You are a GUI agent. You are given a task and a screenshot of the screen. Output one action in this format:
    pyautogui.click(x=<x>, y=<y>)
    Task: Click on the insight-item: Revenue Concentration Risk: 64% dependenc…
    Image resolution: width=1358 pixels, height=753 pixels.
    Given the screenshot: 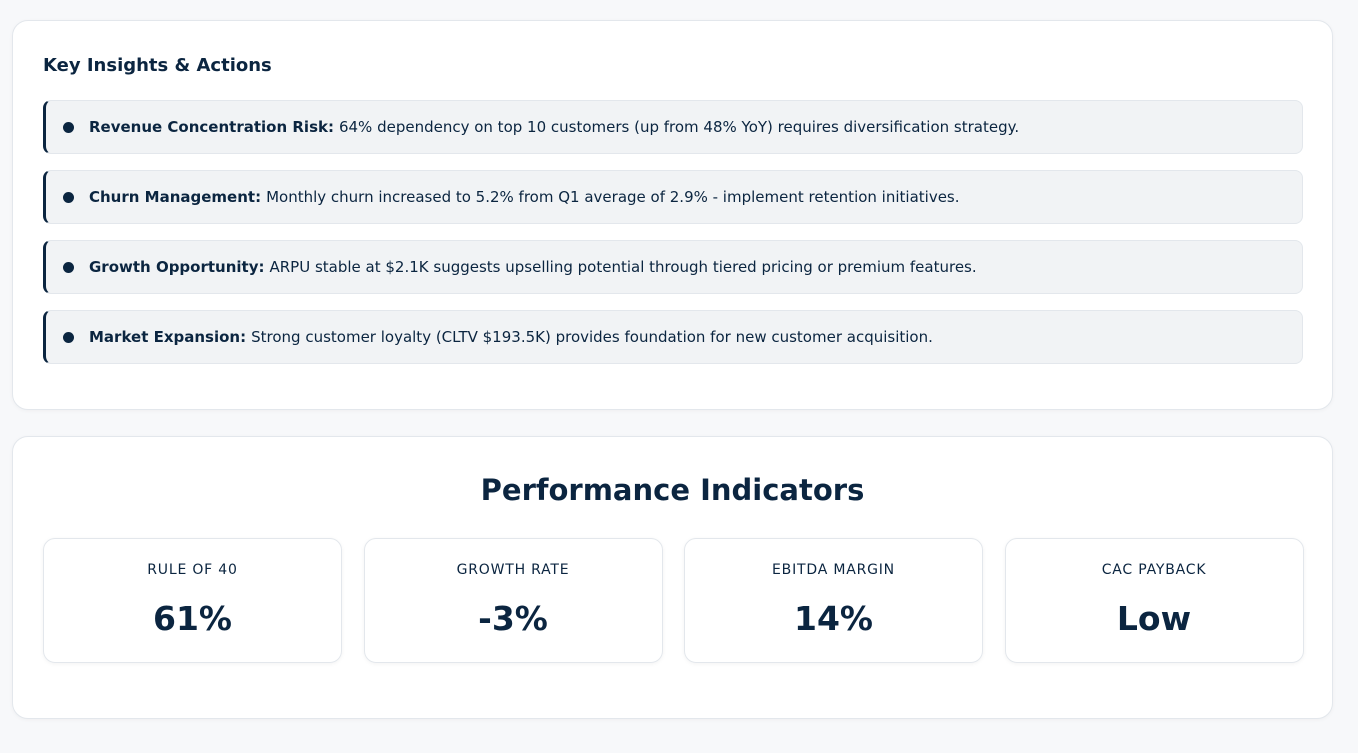 What is the action you would take?
    pyautogui.click(x=673, y=127)
    